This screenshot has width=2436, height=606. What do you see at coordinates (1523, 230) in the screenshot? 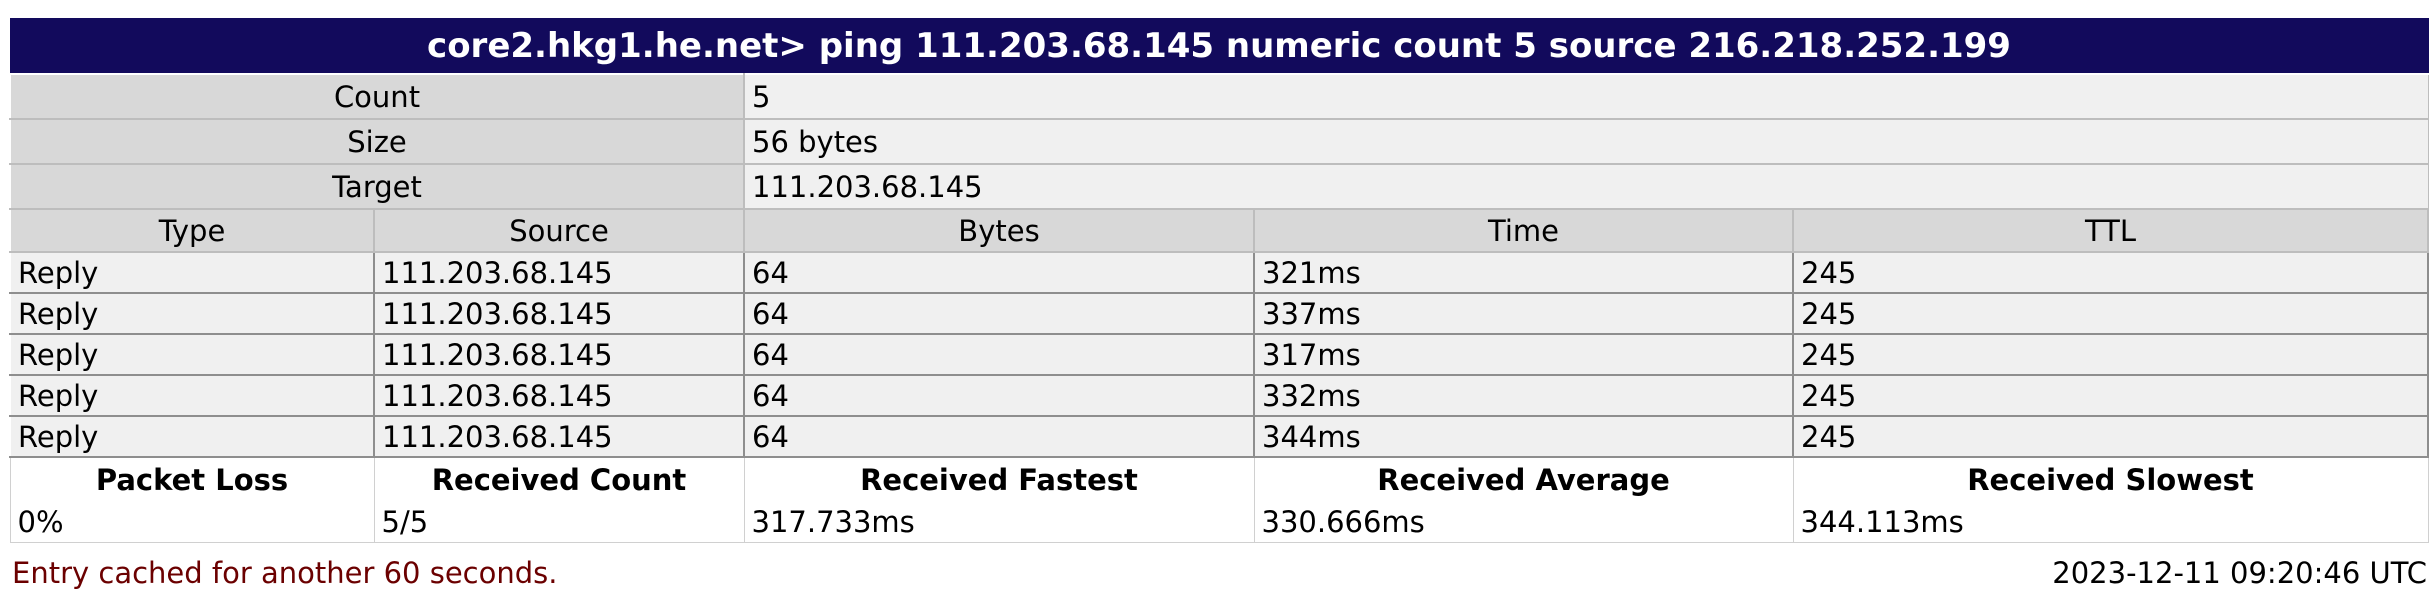
I see `column-header-time: Time` at bounding box center [1523, 230].